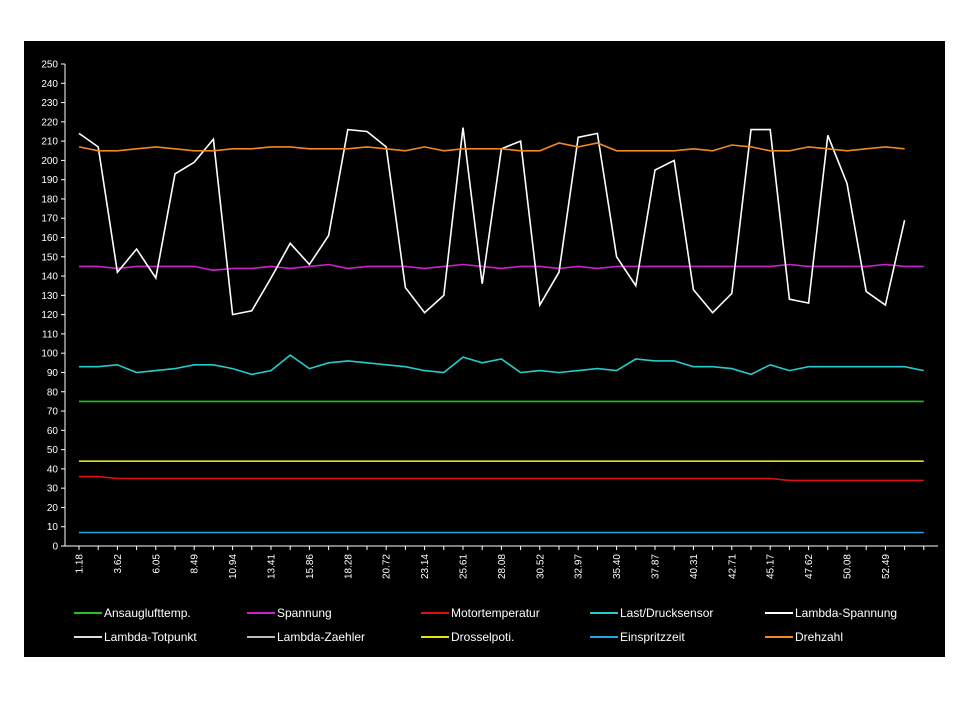 The width and height of the screenshot is (960, 720). What do you see at coordinates (80, 564) in the screenshot?
I see `x-tick-label: 1.18` at bounding box center [80, 564].